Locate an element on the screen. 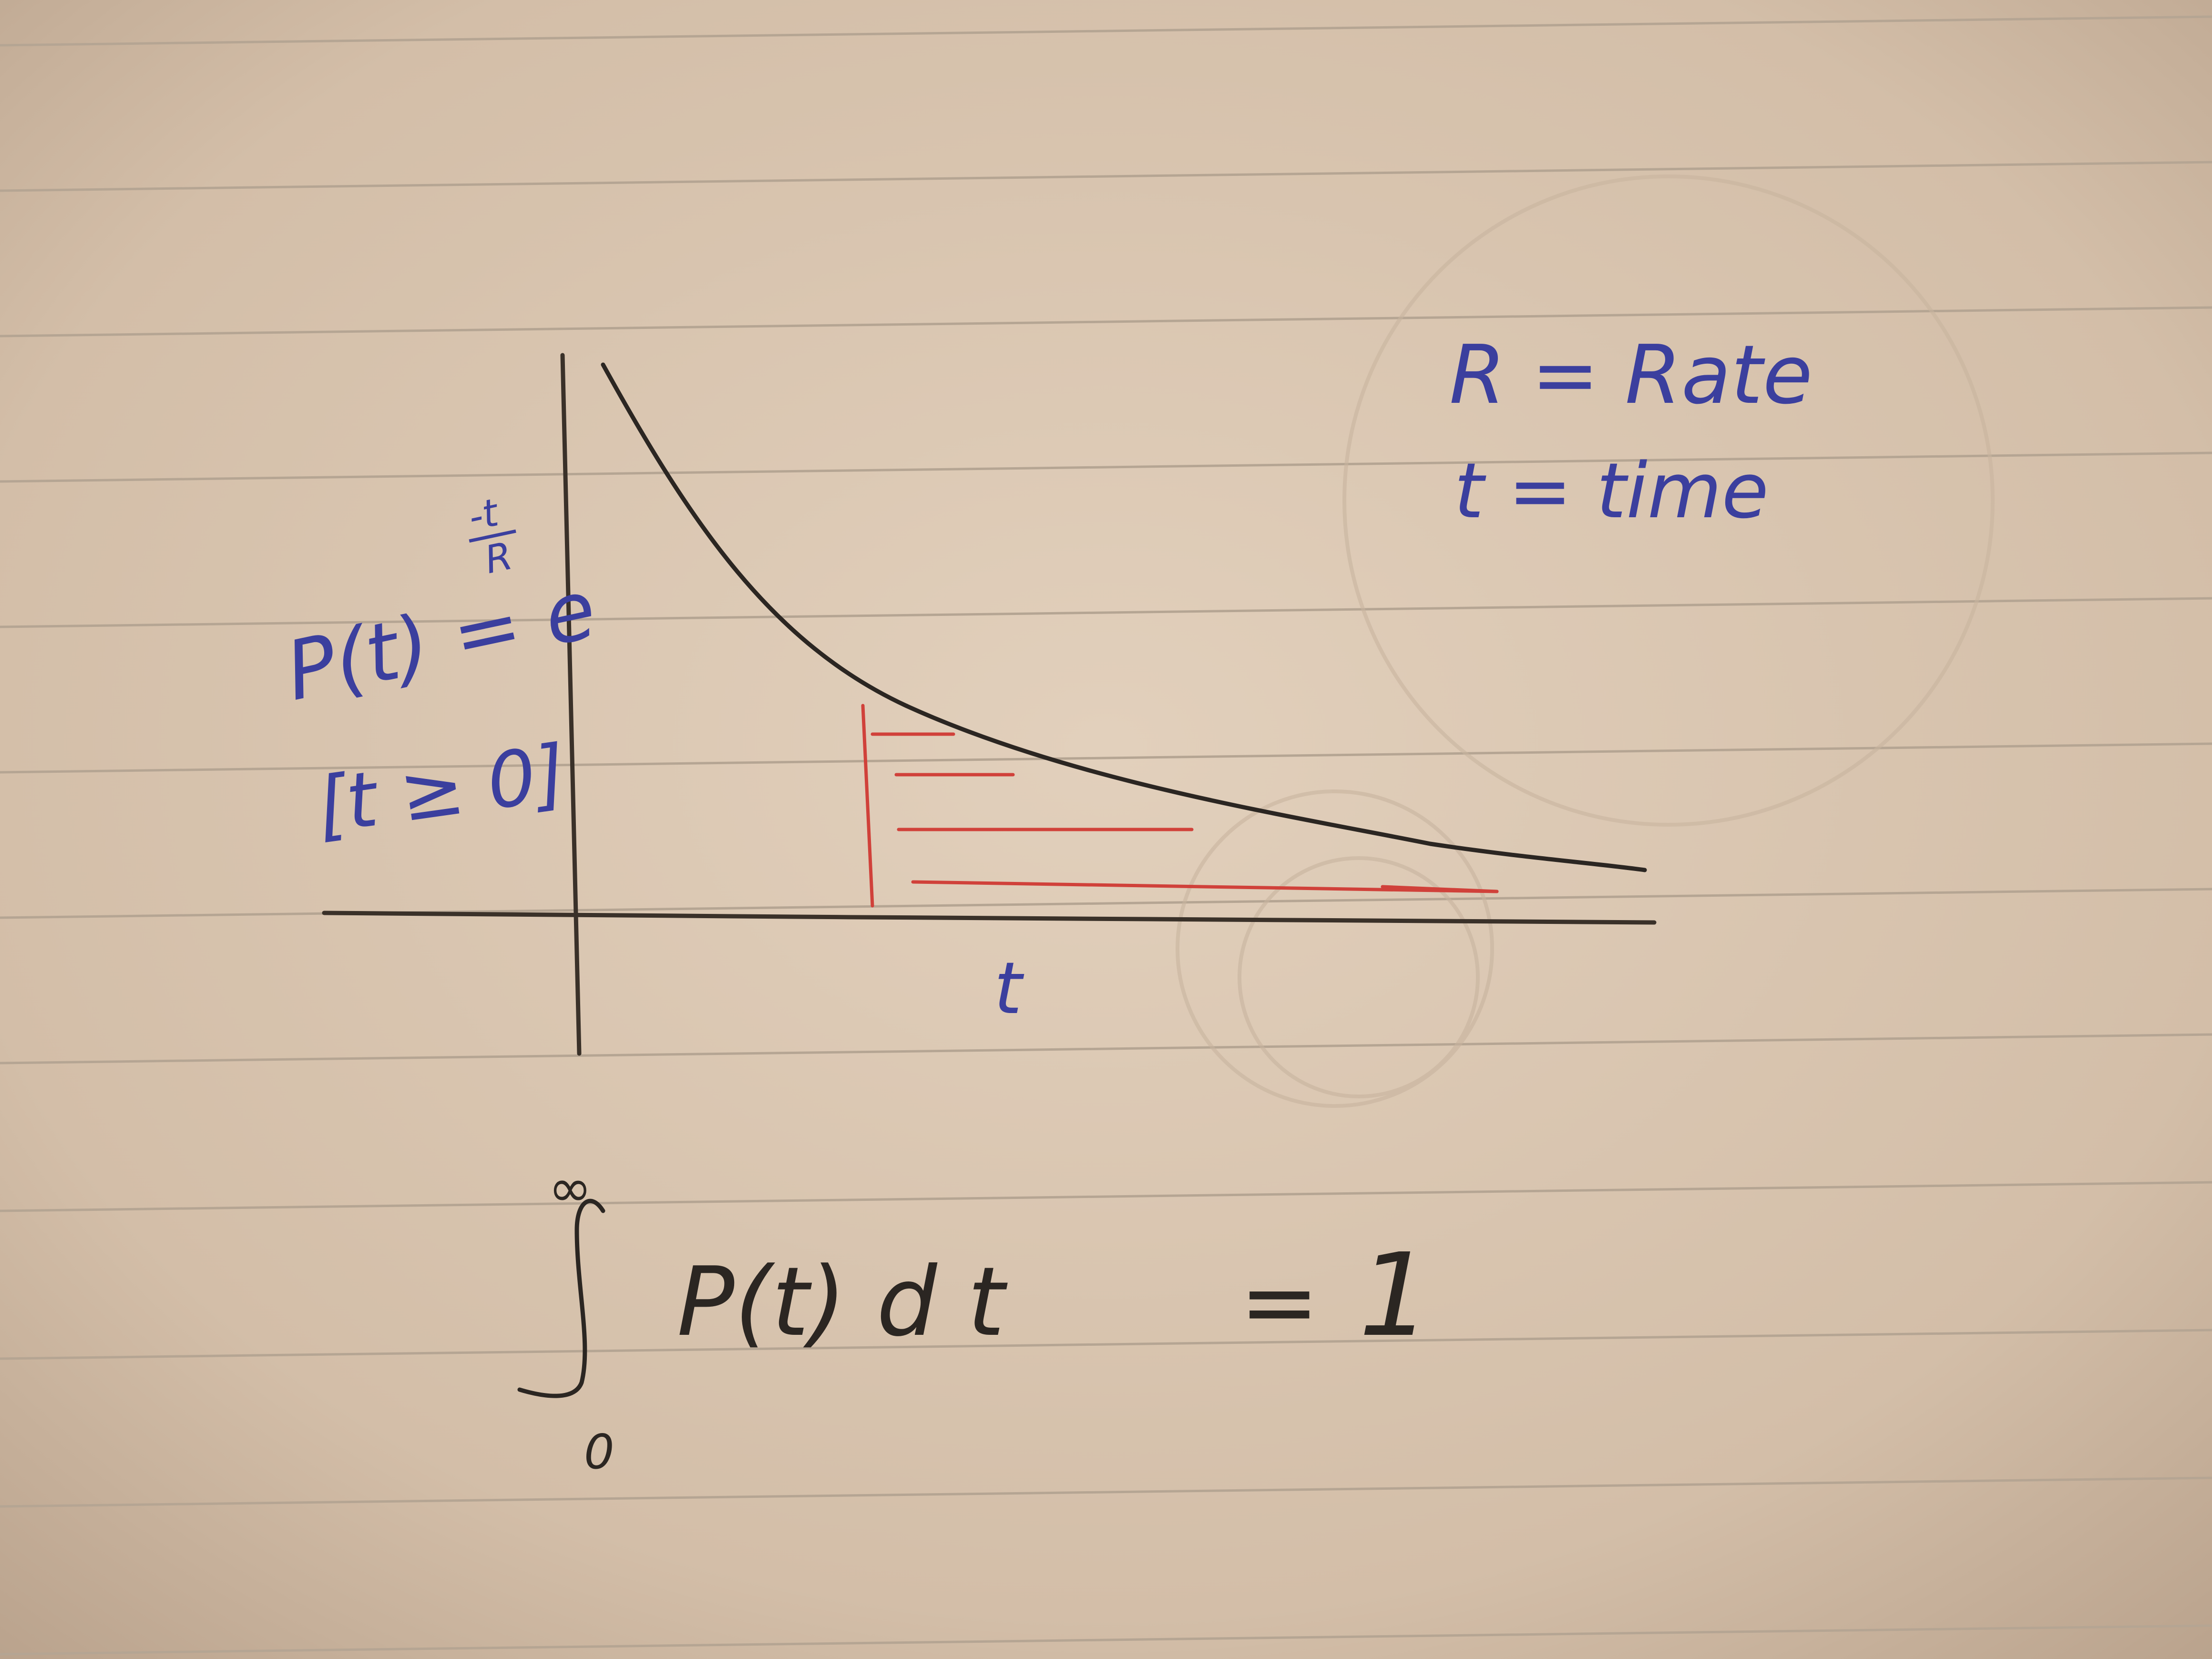 The image size is (2212, 1659). integral-equation: ∞ 0 P(t) d t = 1 is located at coordinates (974, 1318).